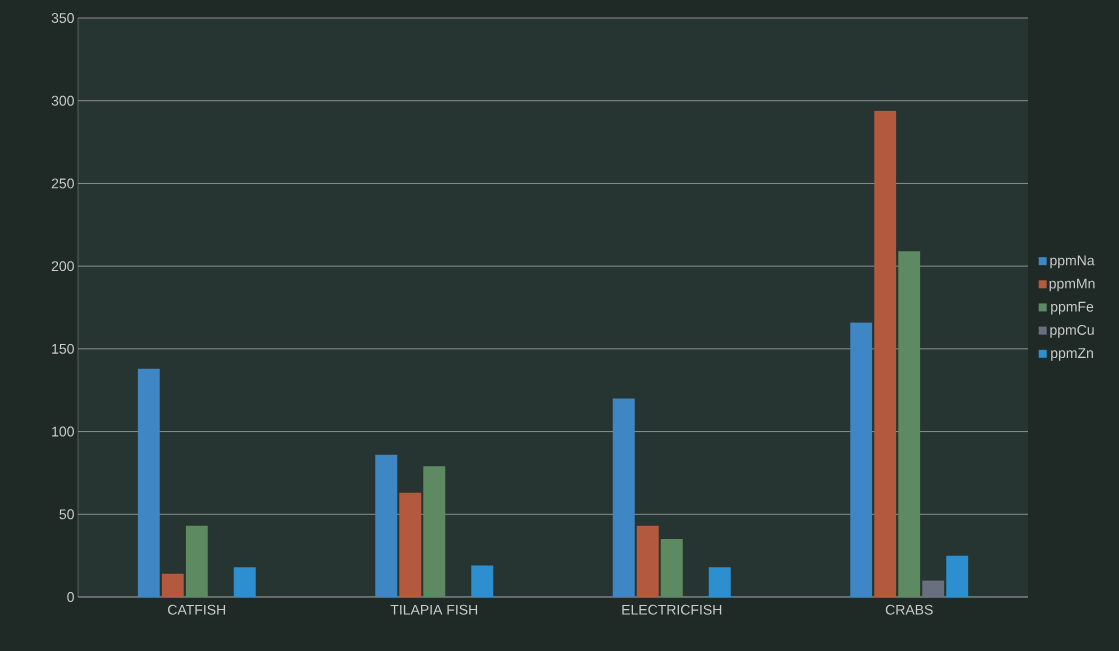 This screenshot has height=651, width=1119. What do you see at coordinates (1072, 354) in the screenshot?
I see `legend-label: ppmZn` at bounding box center [1072, 354].